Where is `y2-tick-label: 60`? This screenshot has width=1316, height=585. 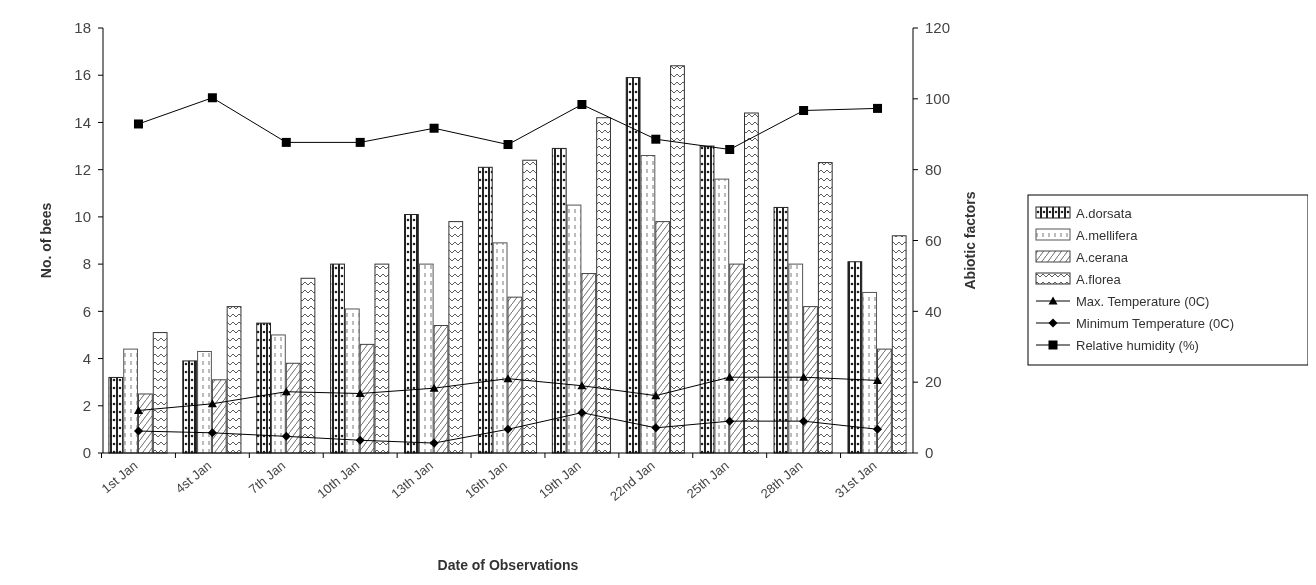 y2-tick-label: 60 is located at coordinates (933, 240).